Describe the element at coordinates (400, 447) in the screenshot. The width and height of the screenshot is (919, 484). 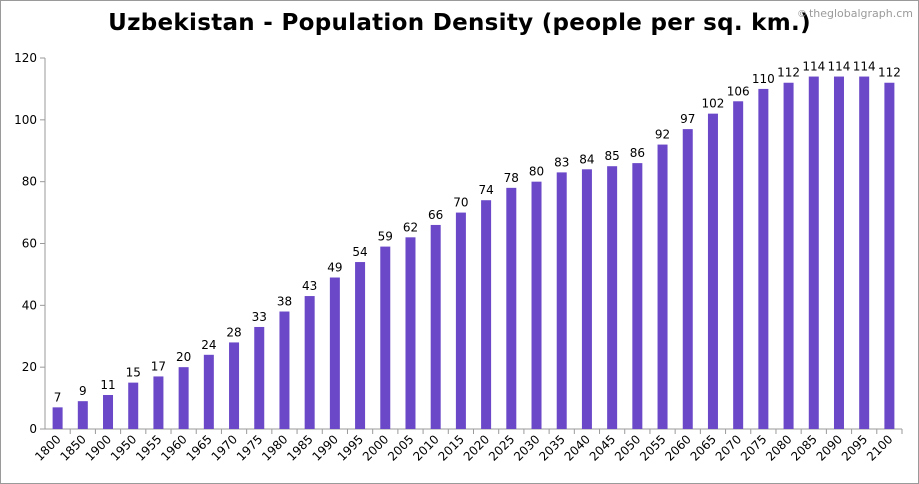
I see `x-tick-label: 2005` at that location.